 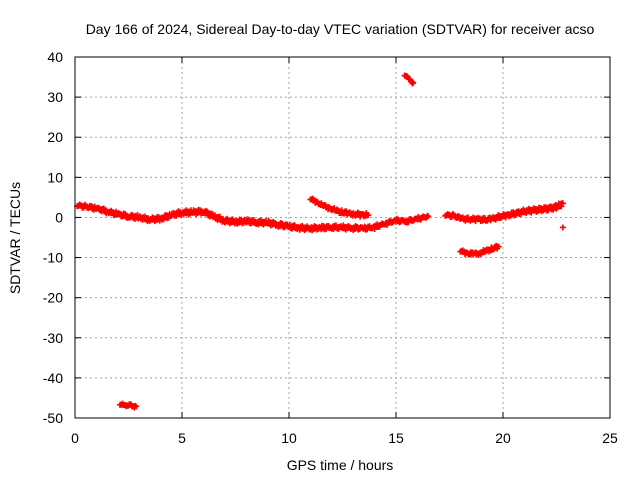 What do you see at coordinates (75, 438) in the screenshot?
I see `x-tick-label: 0` at bounding box center [75, 438].